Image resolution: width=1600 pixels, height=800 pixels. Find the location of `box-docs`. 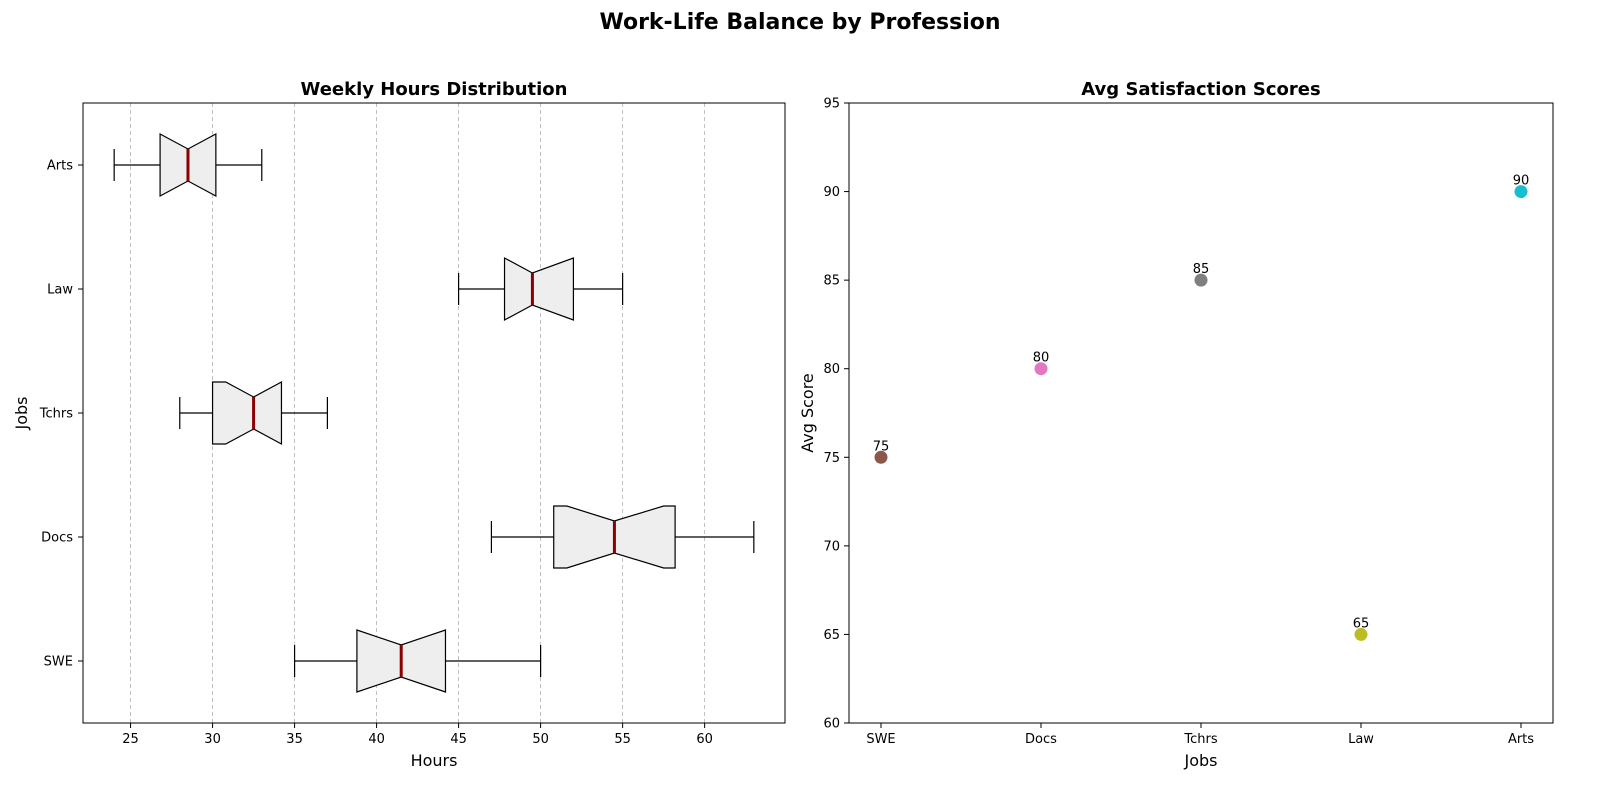

box-docs is located at coordinates (622, 537).